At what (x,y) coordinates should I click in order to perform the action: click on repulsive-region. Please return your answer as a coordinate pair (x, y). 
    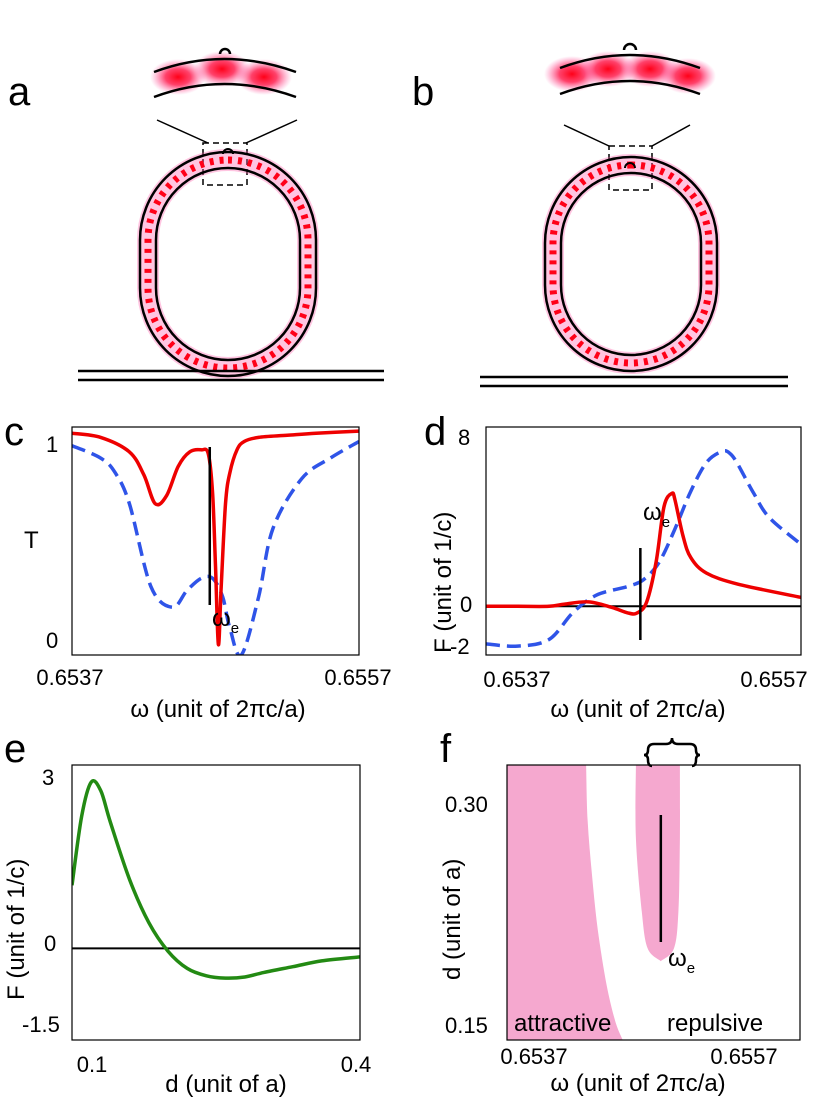
    Looking at the image, I should click on (657, 863).